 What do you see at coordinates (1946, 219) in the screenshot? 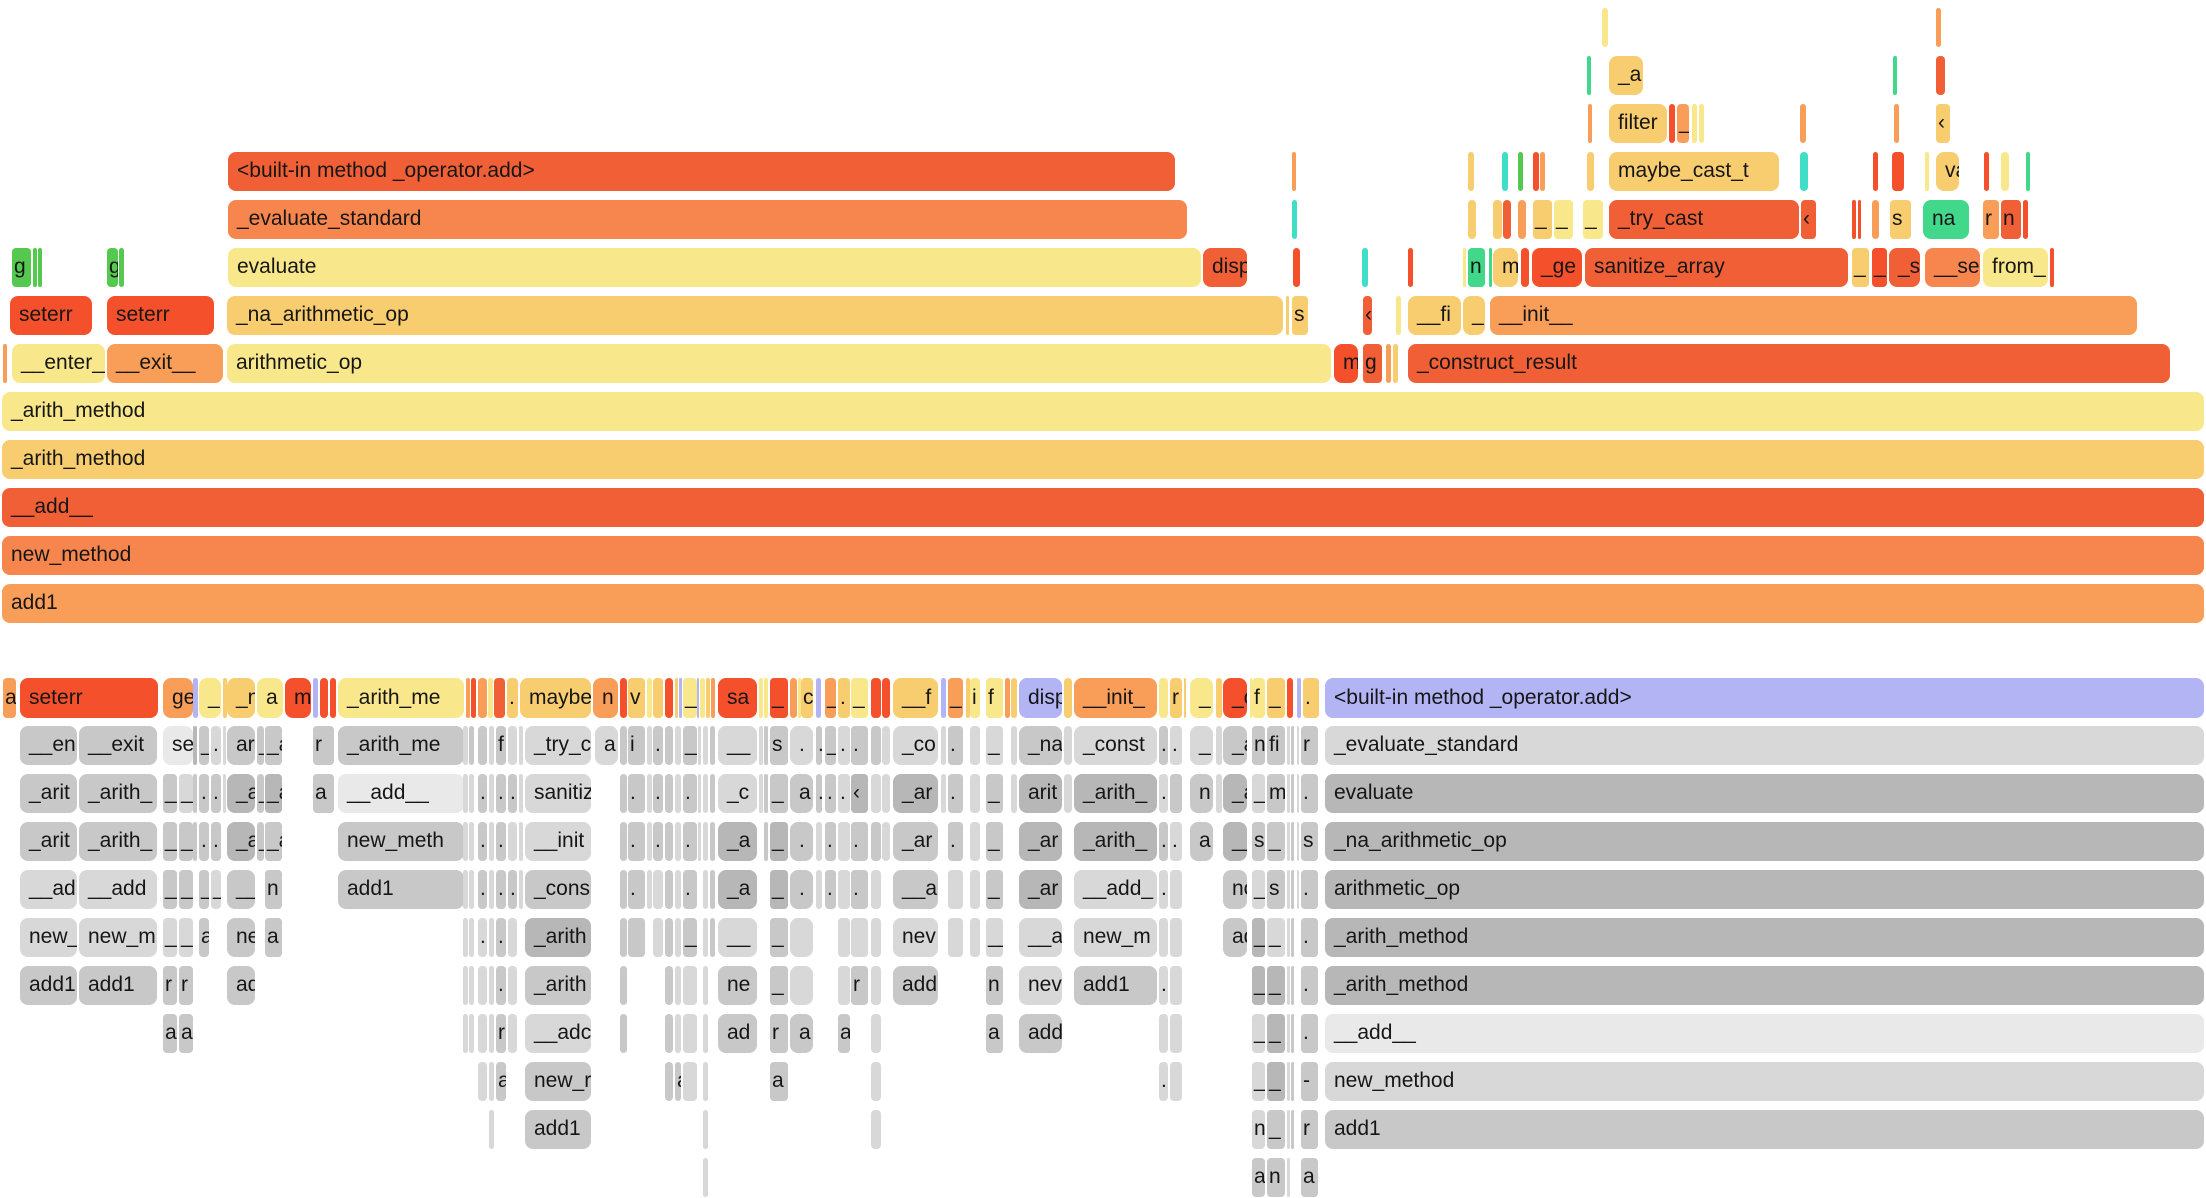
I see `frame-bar: na` at bounding box center [1946, 219].